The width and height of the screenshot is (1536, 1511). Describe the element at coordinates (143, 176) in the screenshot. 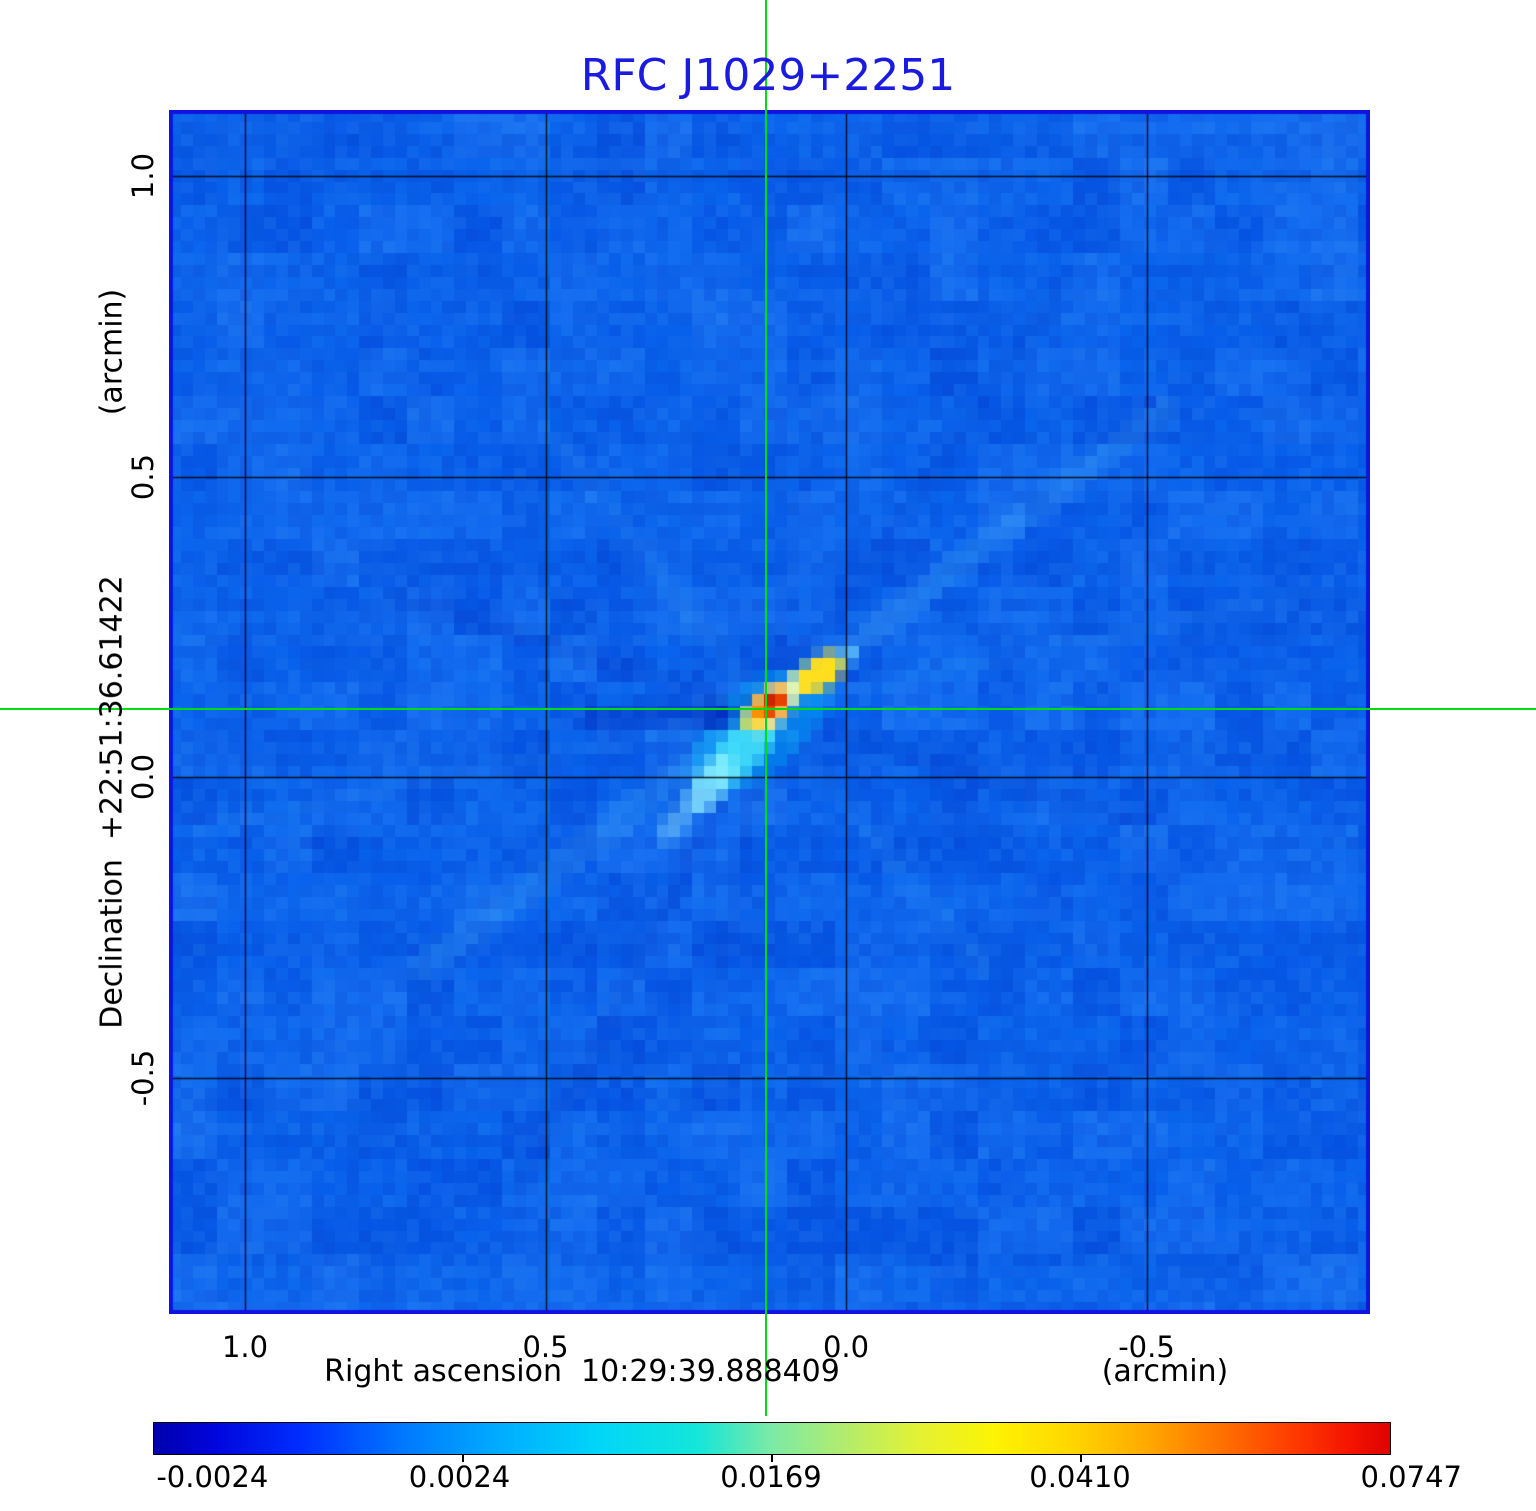

I see `y-axis-tick-label: 1.0` at that location.